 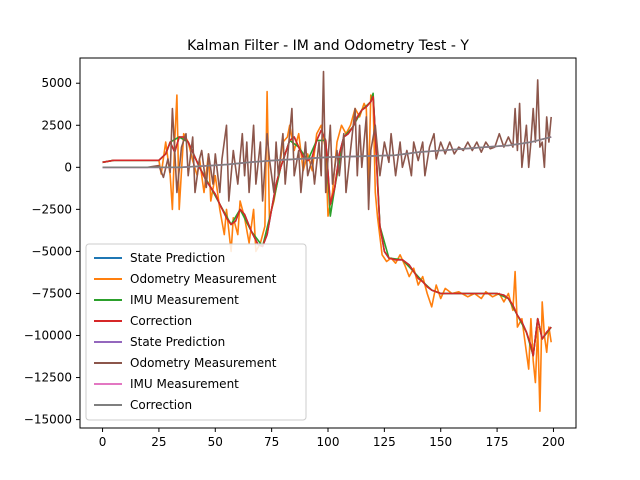 I want to click on y-tick-label: −7500, so click(x=51, y=293).